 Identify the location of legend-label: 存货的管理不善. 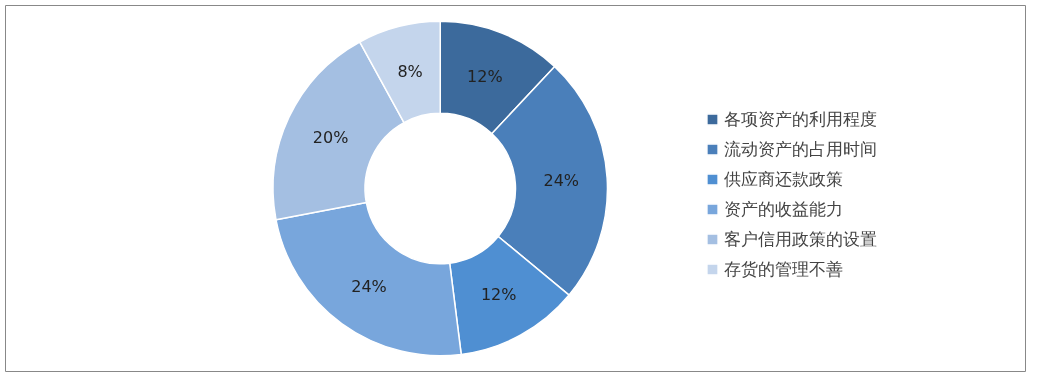
(783, 269).